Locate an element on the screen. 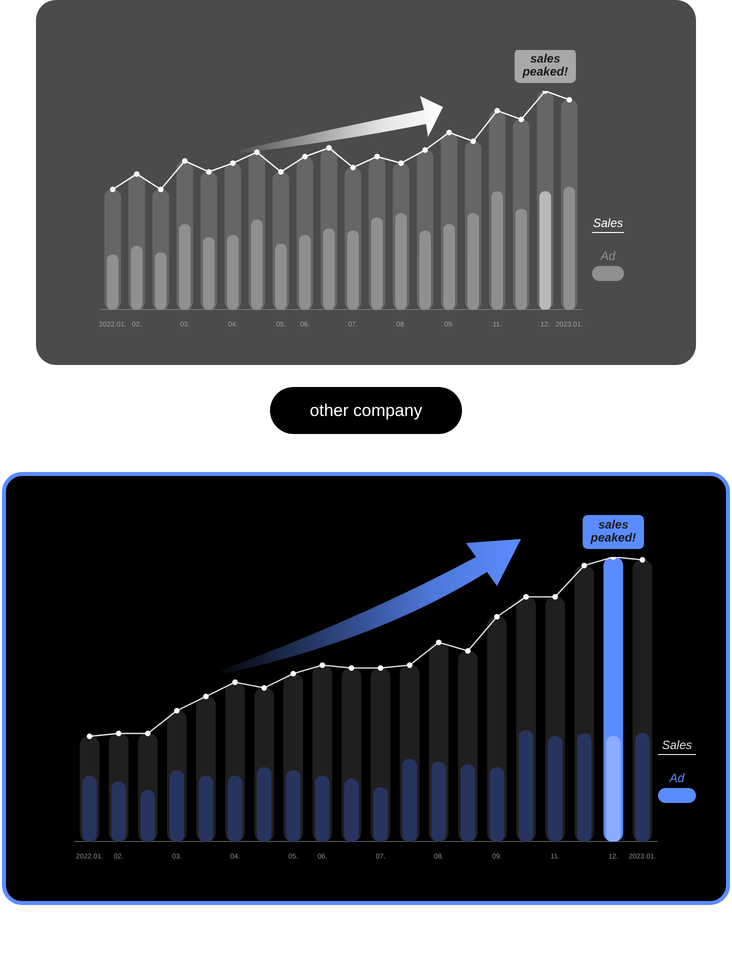  text: Ad is located at coordinates (607, 256).